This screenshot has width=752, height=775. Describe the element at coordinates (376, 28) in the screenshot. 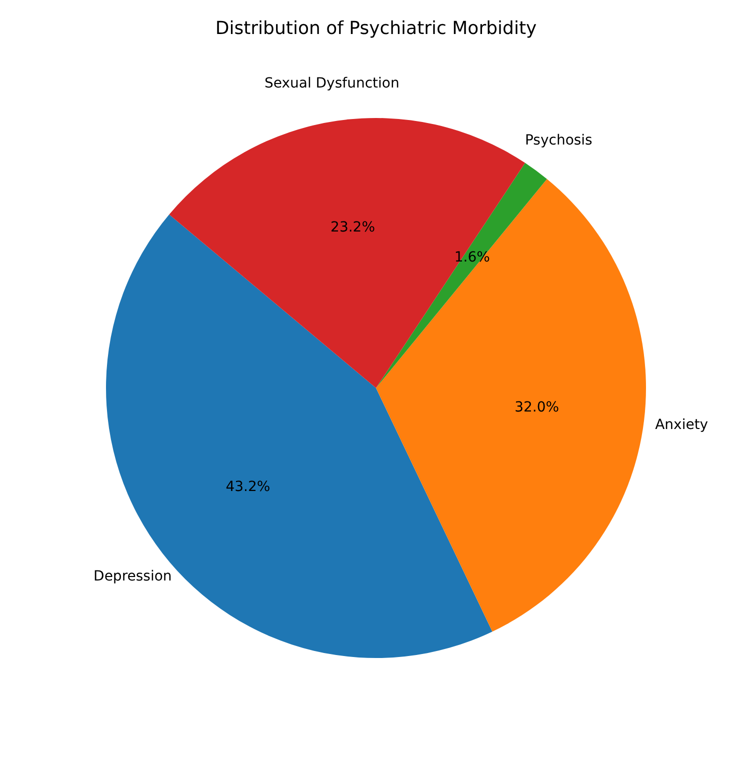

I see `chart-title: Distribution of Psychiatric Morbidity` at that location.